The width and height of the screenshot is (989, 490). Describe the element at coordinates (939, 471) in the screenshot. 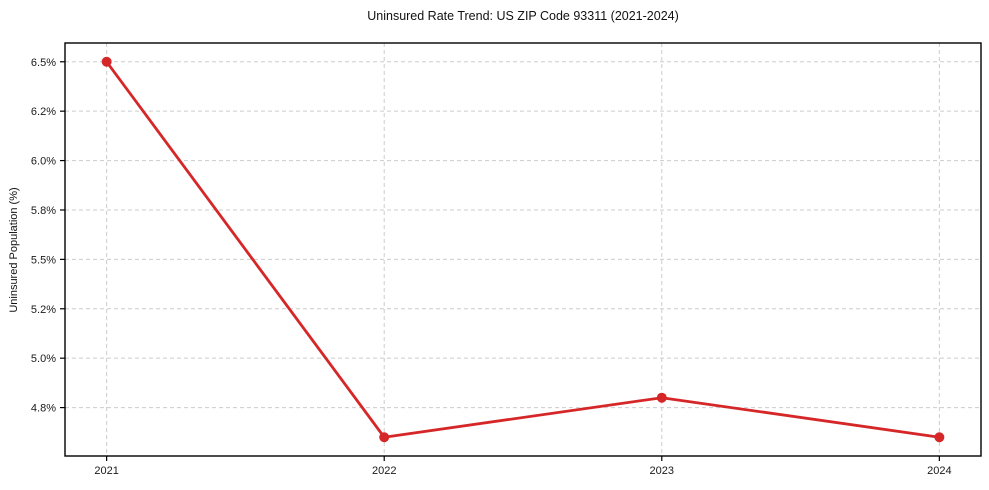

I see `x-tick-label: 2024` at that location.